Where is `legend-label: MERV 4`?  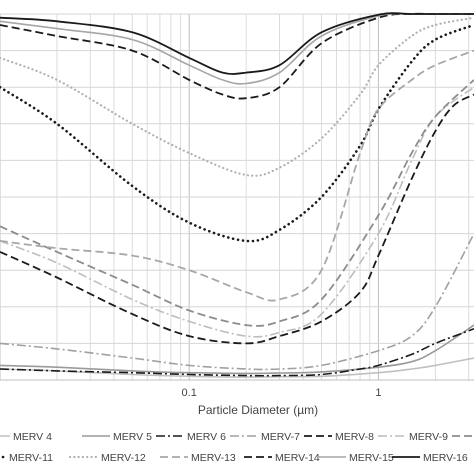
legend-label: MERV 4 is located at coordinates (32, 437).